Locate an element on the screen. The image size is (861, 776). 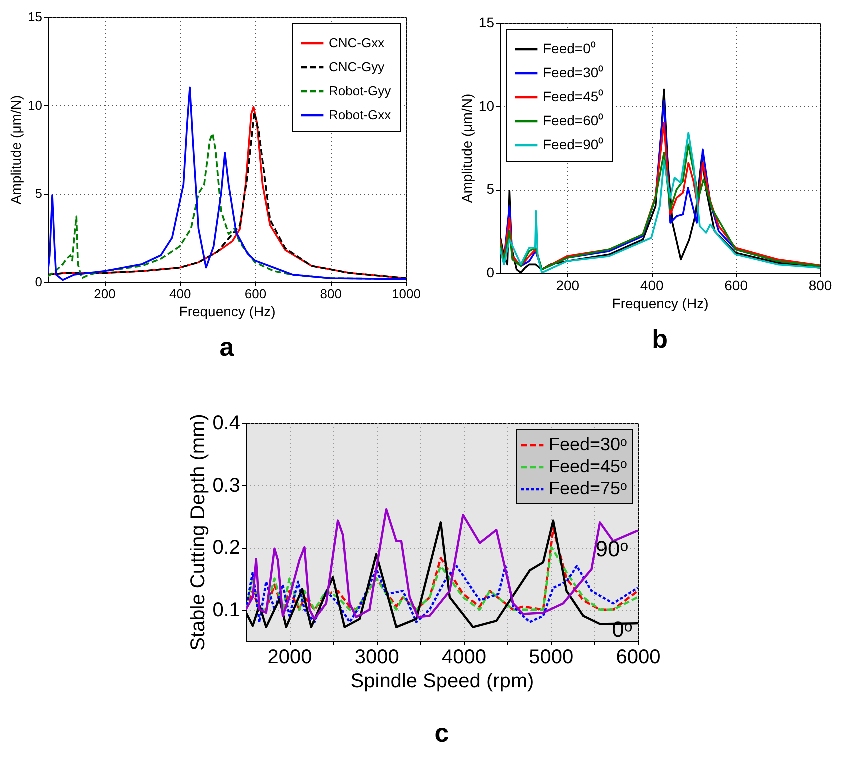
legend-label: Feed=75ᵒ is located at coordinates (588, 488).